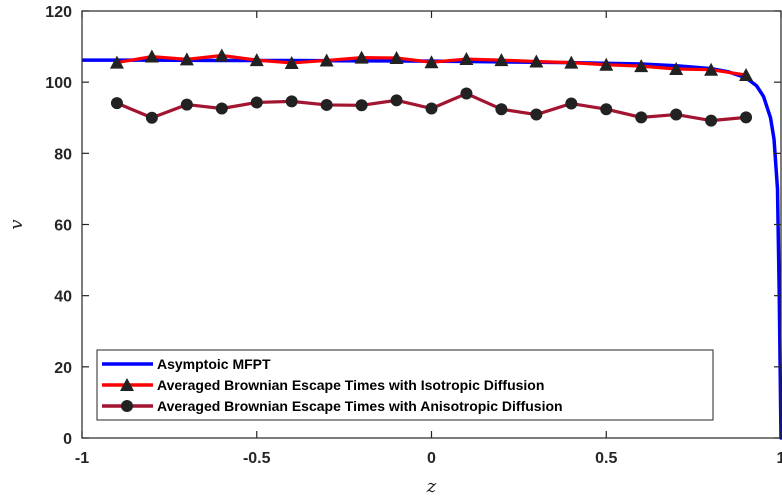 The image size is (782, 499). I want to click on y-tick-label: 100, so click(58, 83).